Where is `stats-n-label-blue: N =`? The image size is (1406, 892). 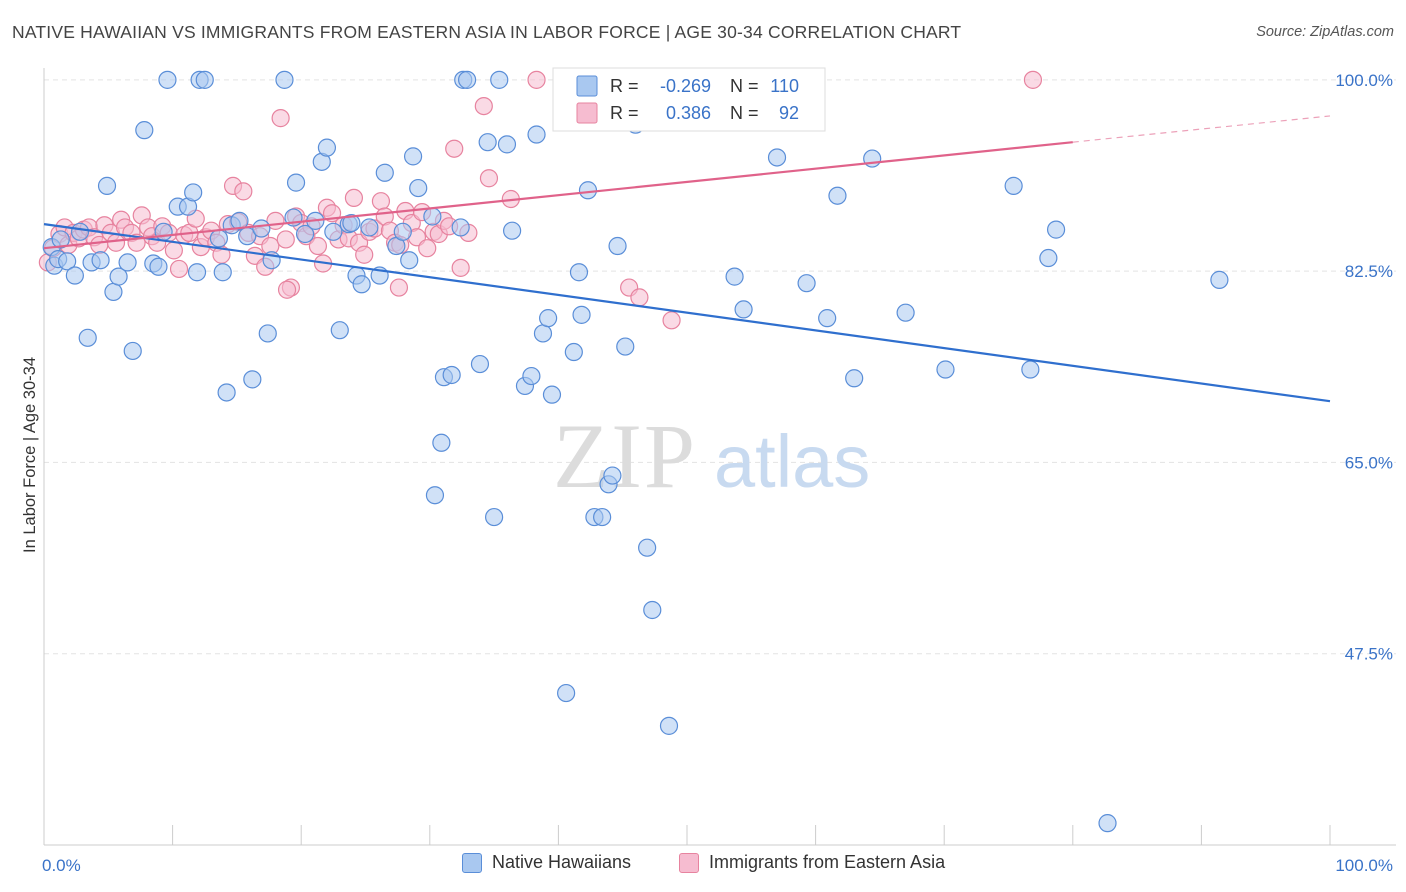 stats-n-label-blue: N = is located at coordinates (744, 86).